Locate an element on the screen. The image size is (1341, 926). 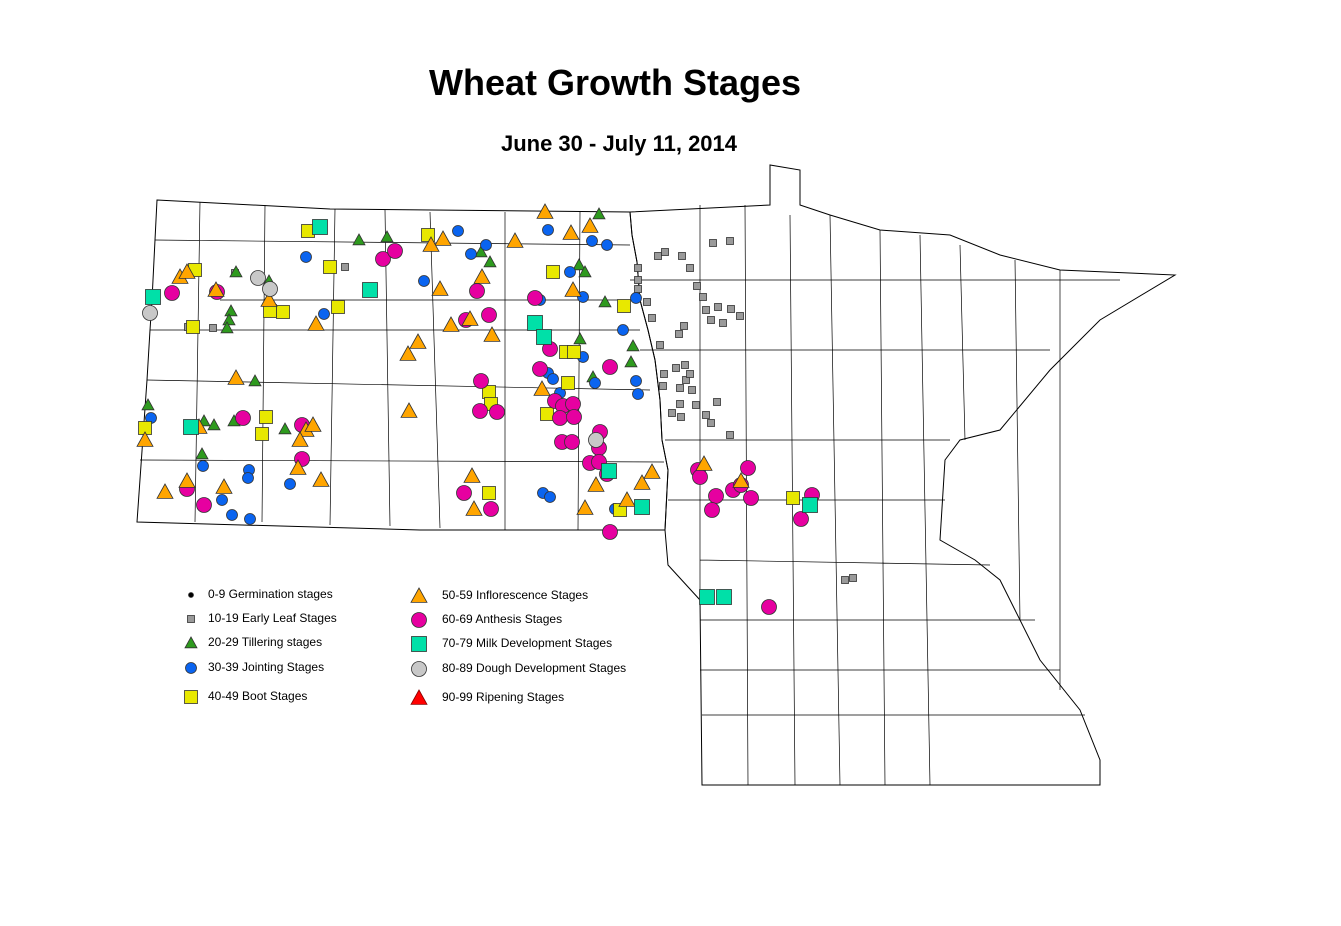
map-subtitle: June 30 - July 11, 2014 is located at coordinates (619, 143).